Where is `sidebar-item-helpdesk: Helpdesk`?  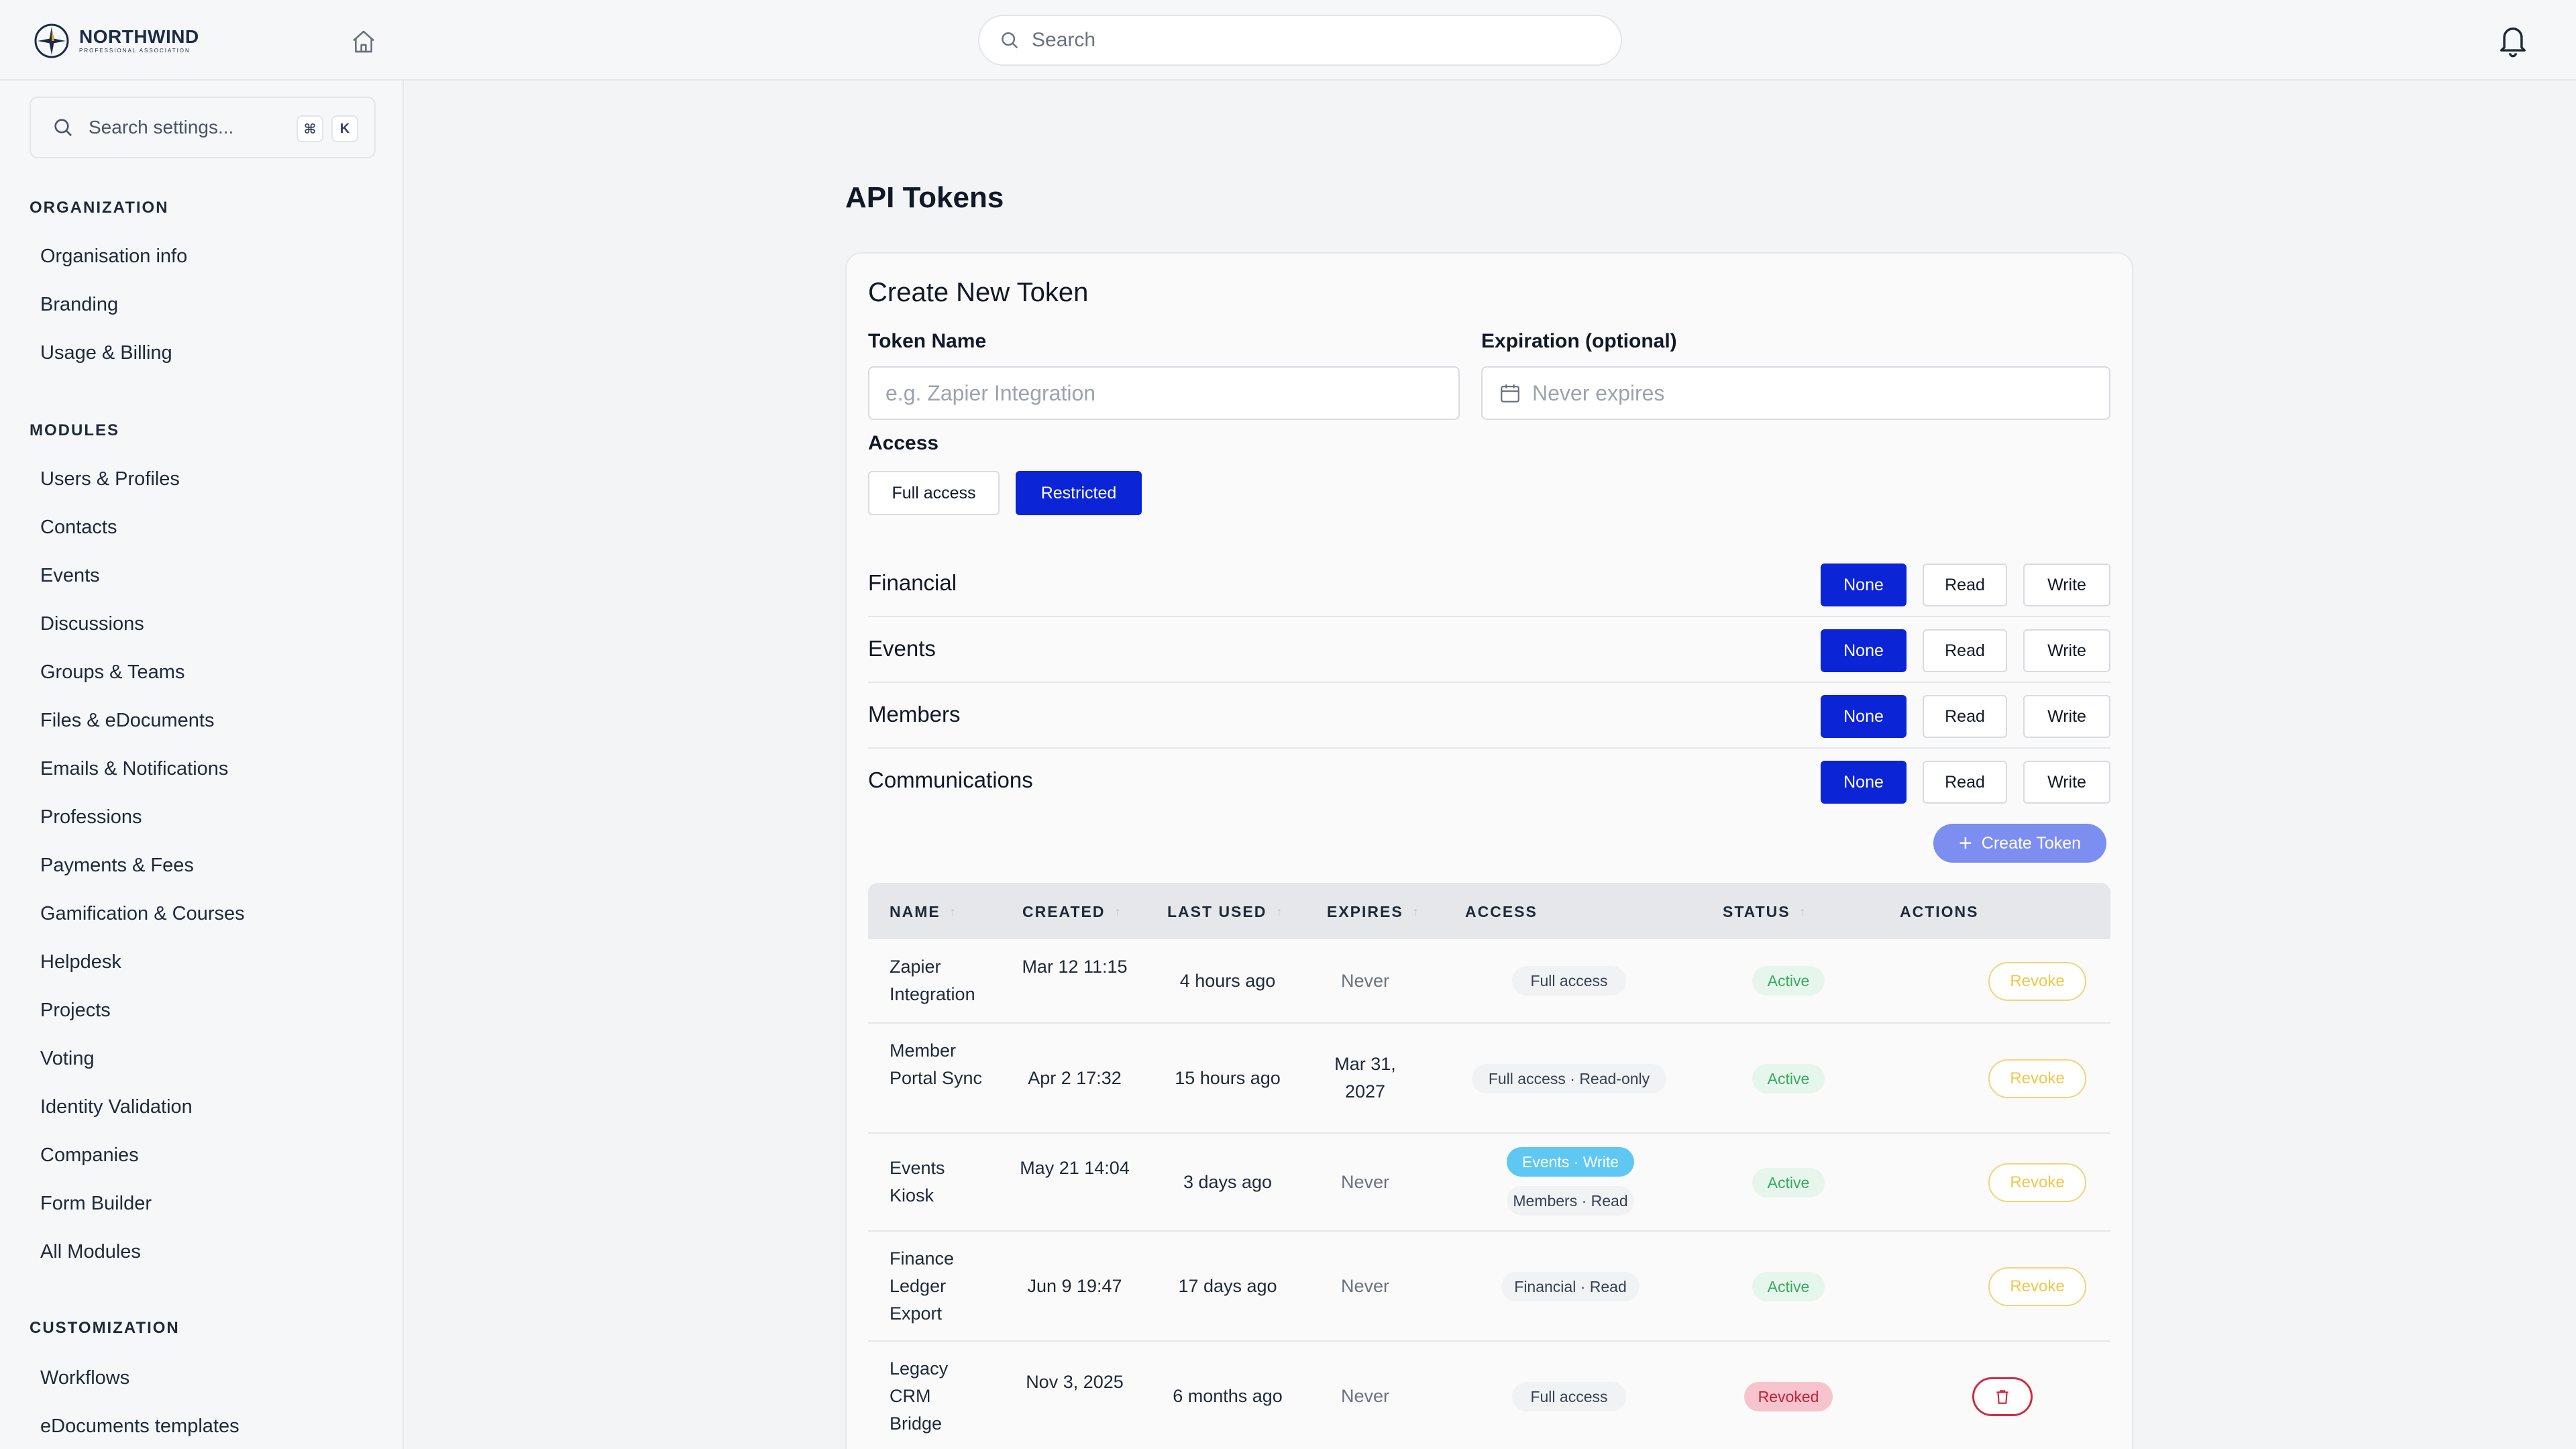
sidebar-item-helpdesk: Helpdesk is located at coordinates (80, 962).